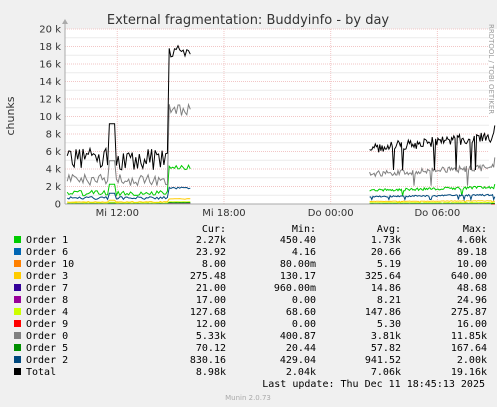 This screenshot has width=497, height=407. Describe the element at coordinates (298, 264) in the screenshot. I see `legend-min-order-10: 80.00m` at that location.